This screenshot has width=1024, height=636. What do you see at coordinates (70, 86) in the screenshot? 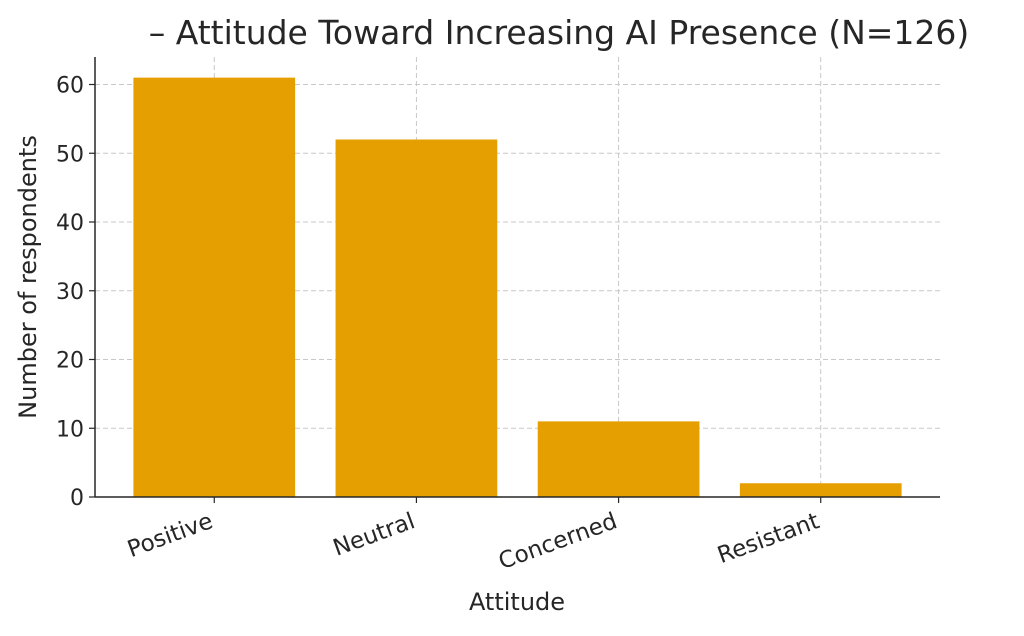
I see `y-tick-label: 60` at bounding box center [70, 86].